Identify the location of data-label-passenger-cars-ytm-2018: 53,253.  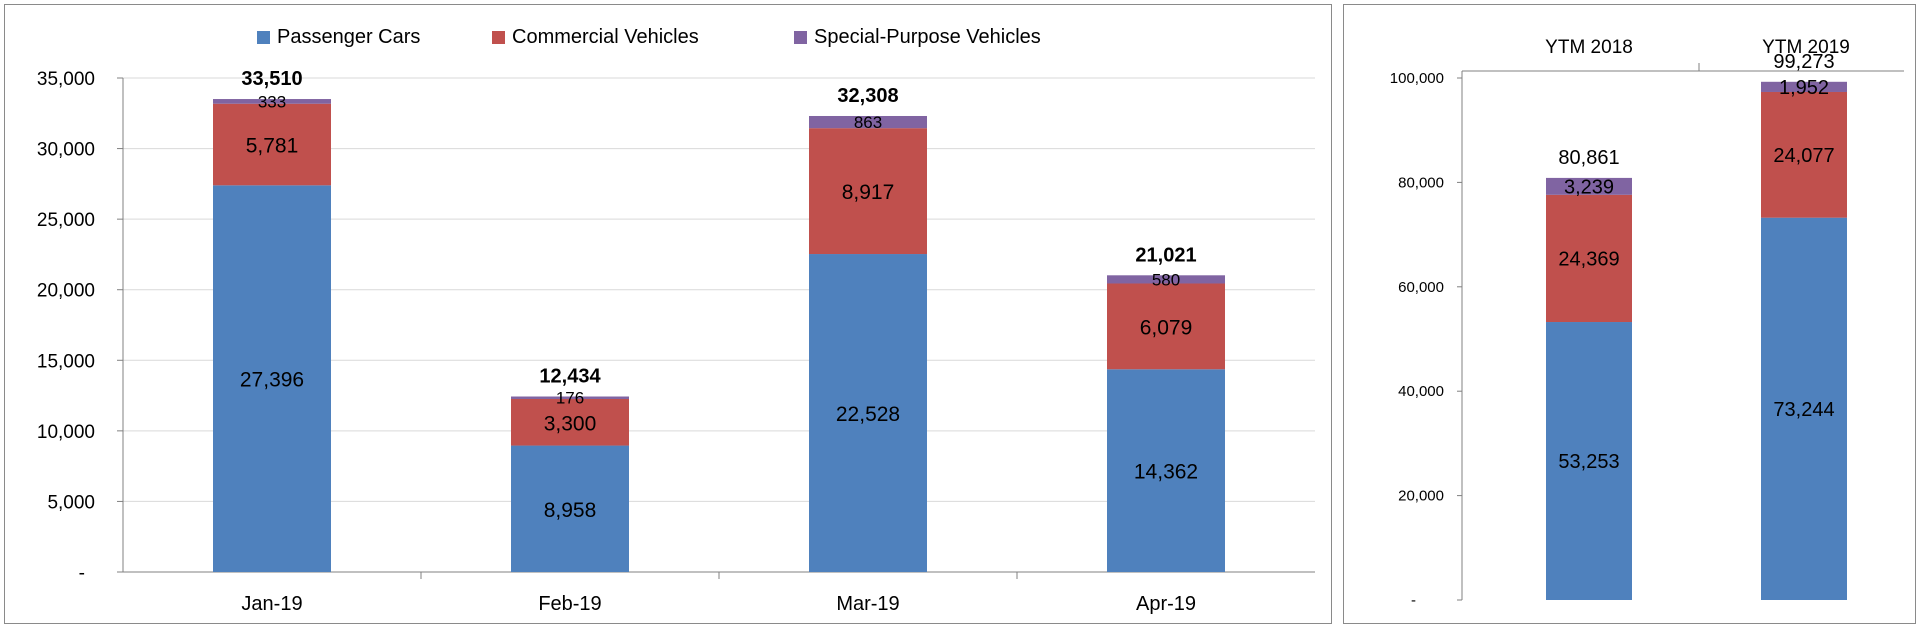
(1588, 462).